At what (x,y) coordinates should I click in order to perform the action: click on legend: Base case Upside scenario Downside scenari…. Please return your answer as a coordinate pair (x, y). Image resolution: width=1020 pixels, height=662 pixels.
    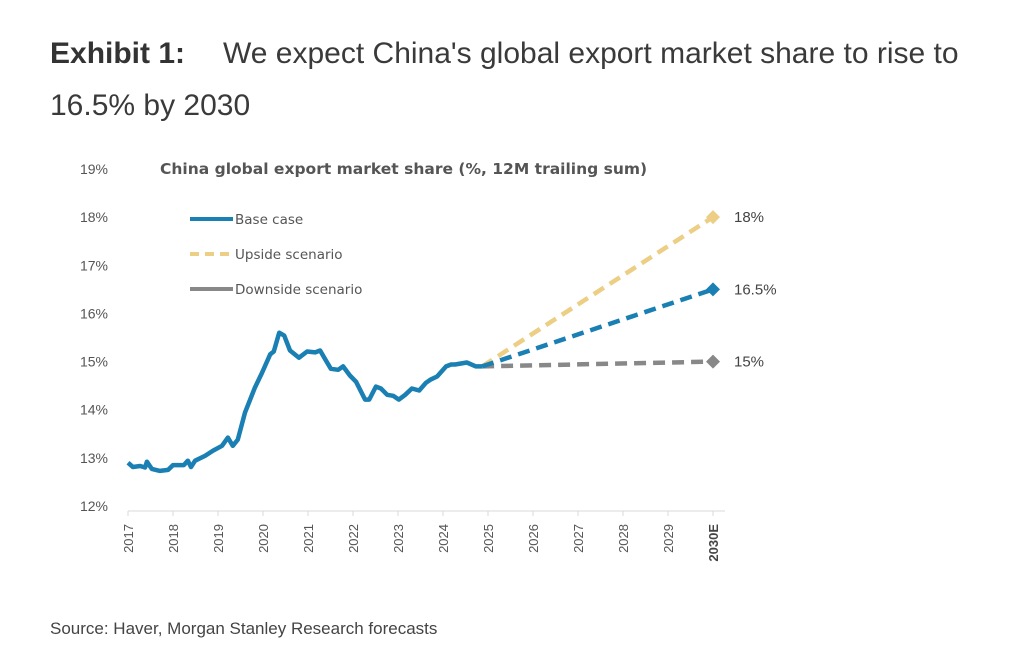
    Looking at the image, I should click on (276, 255).